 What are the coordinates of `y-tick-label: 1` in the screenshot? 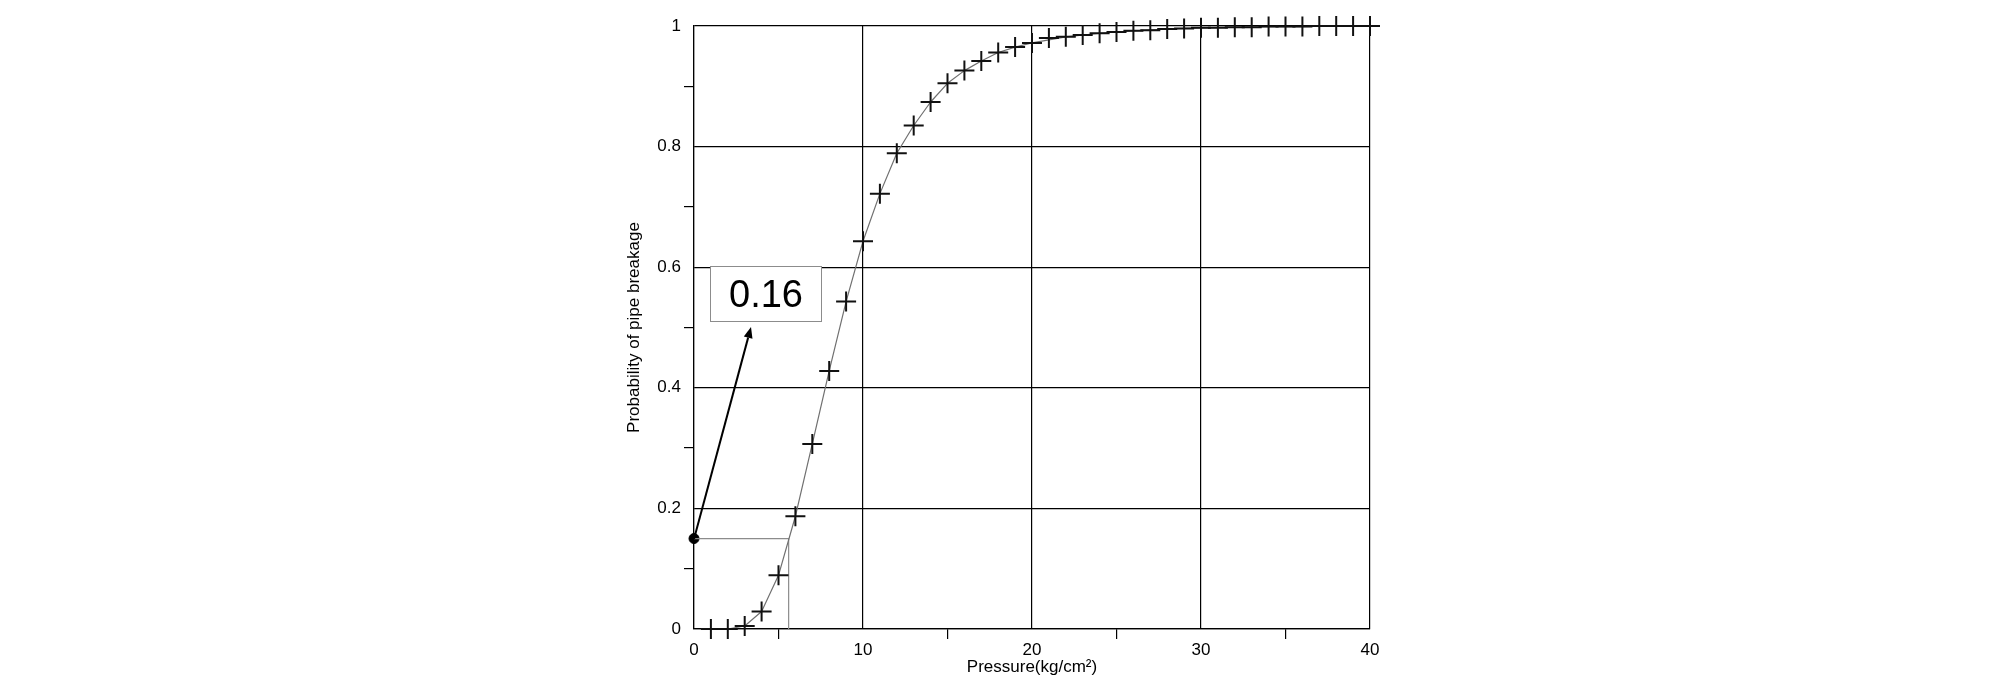 It's located at (676, 25).